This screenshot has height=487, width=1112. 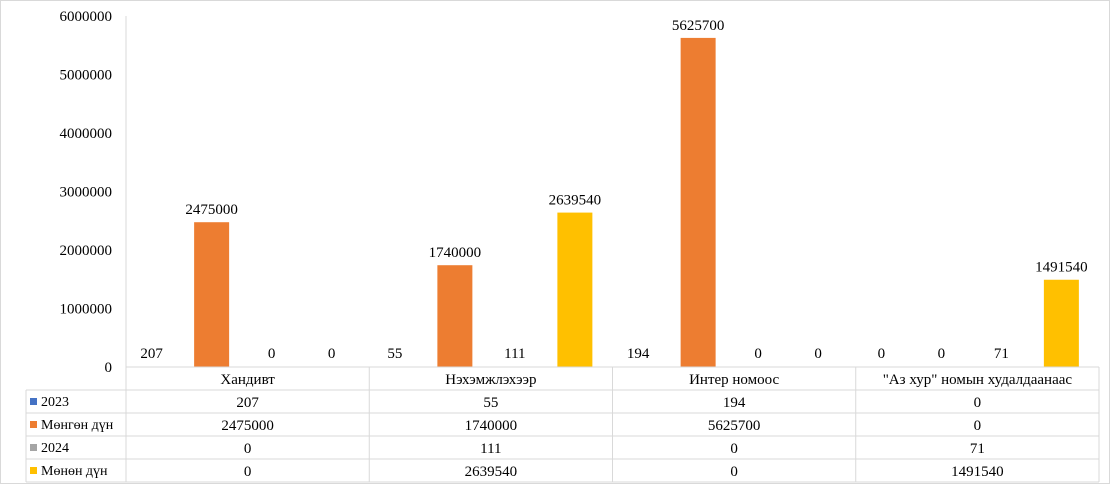 I want to click on data-label: 194, so click(x=638, y=354).